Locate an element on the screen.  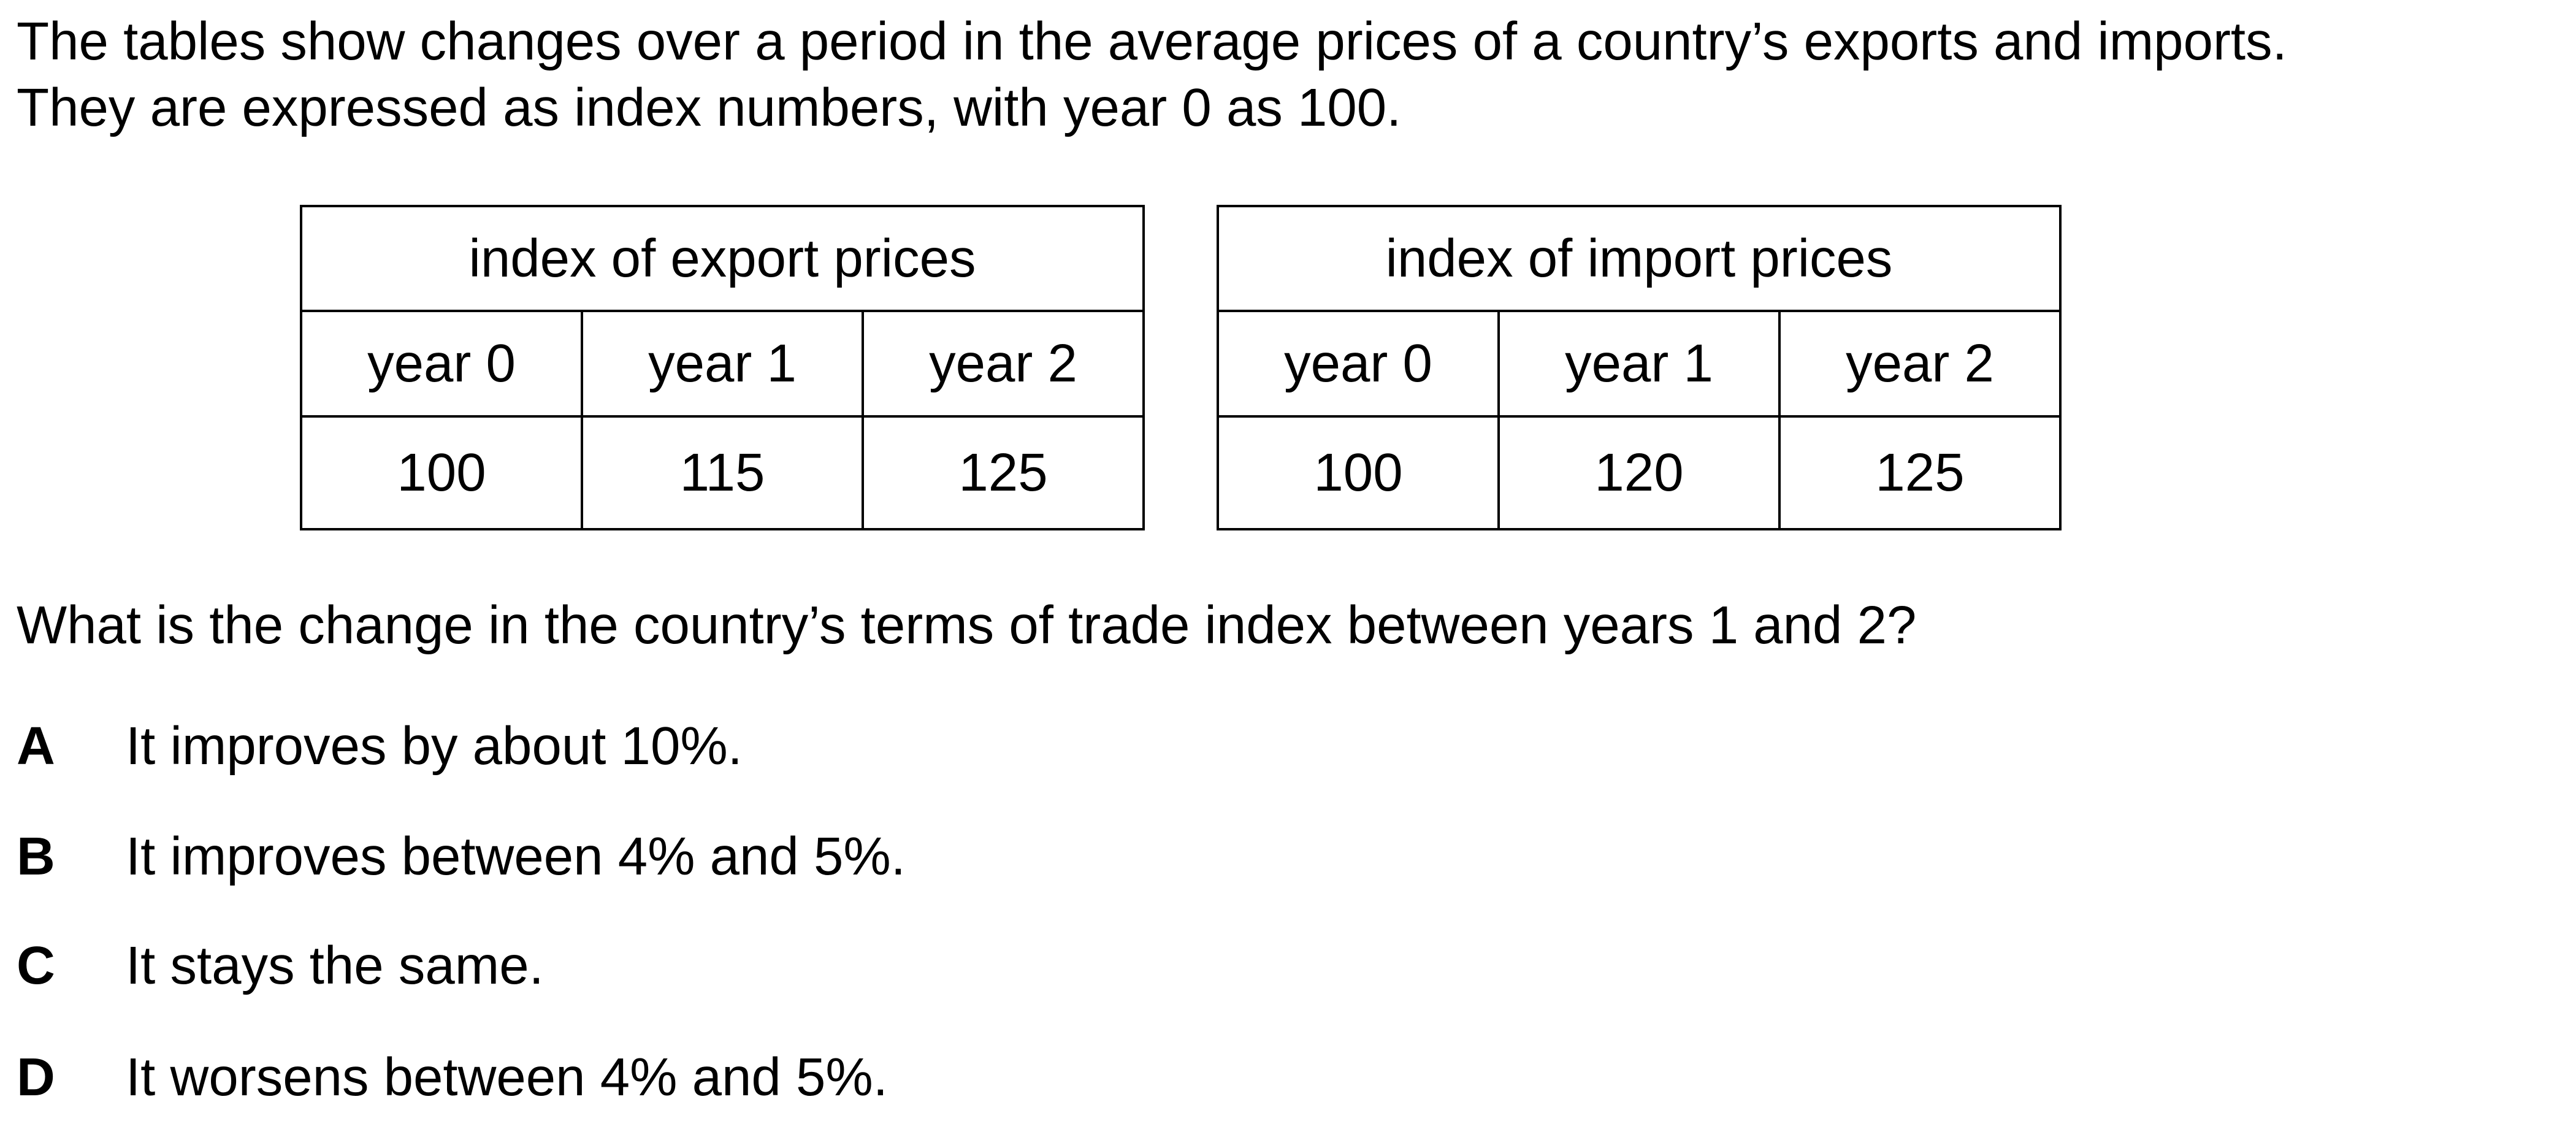
option-letter: D is located at coordinates (36, 1077).